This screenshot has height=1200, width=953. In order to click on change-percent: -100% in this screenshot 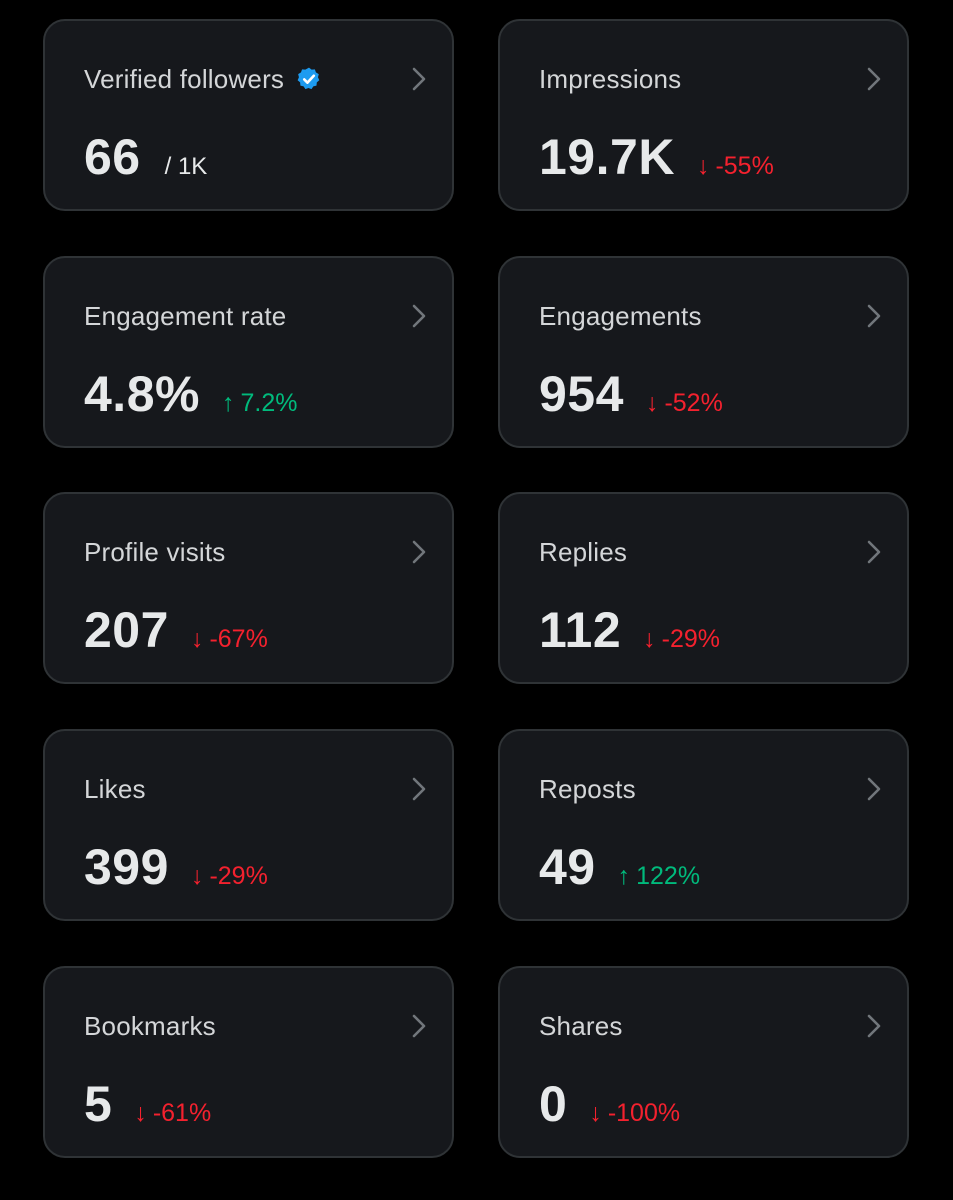, I will do `click(644, 1113)`.